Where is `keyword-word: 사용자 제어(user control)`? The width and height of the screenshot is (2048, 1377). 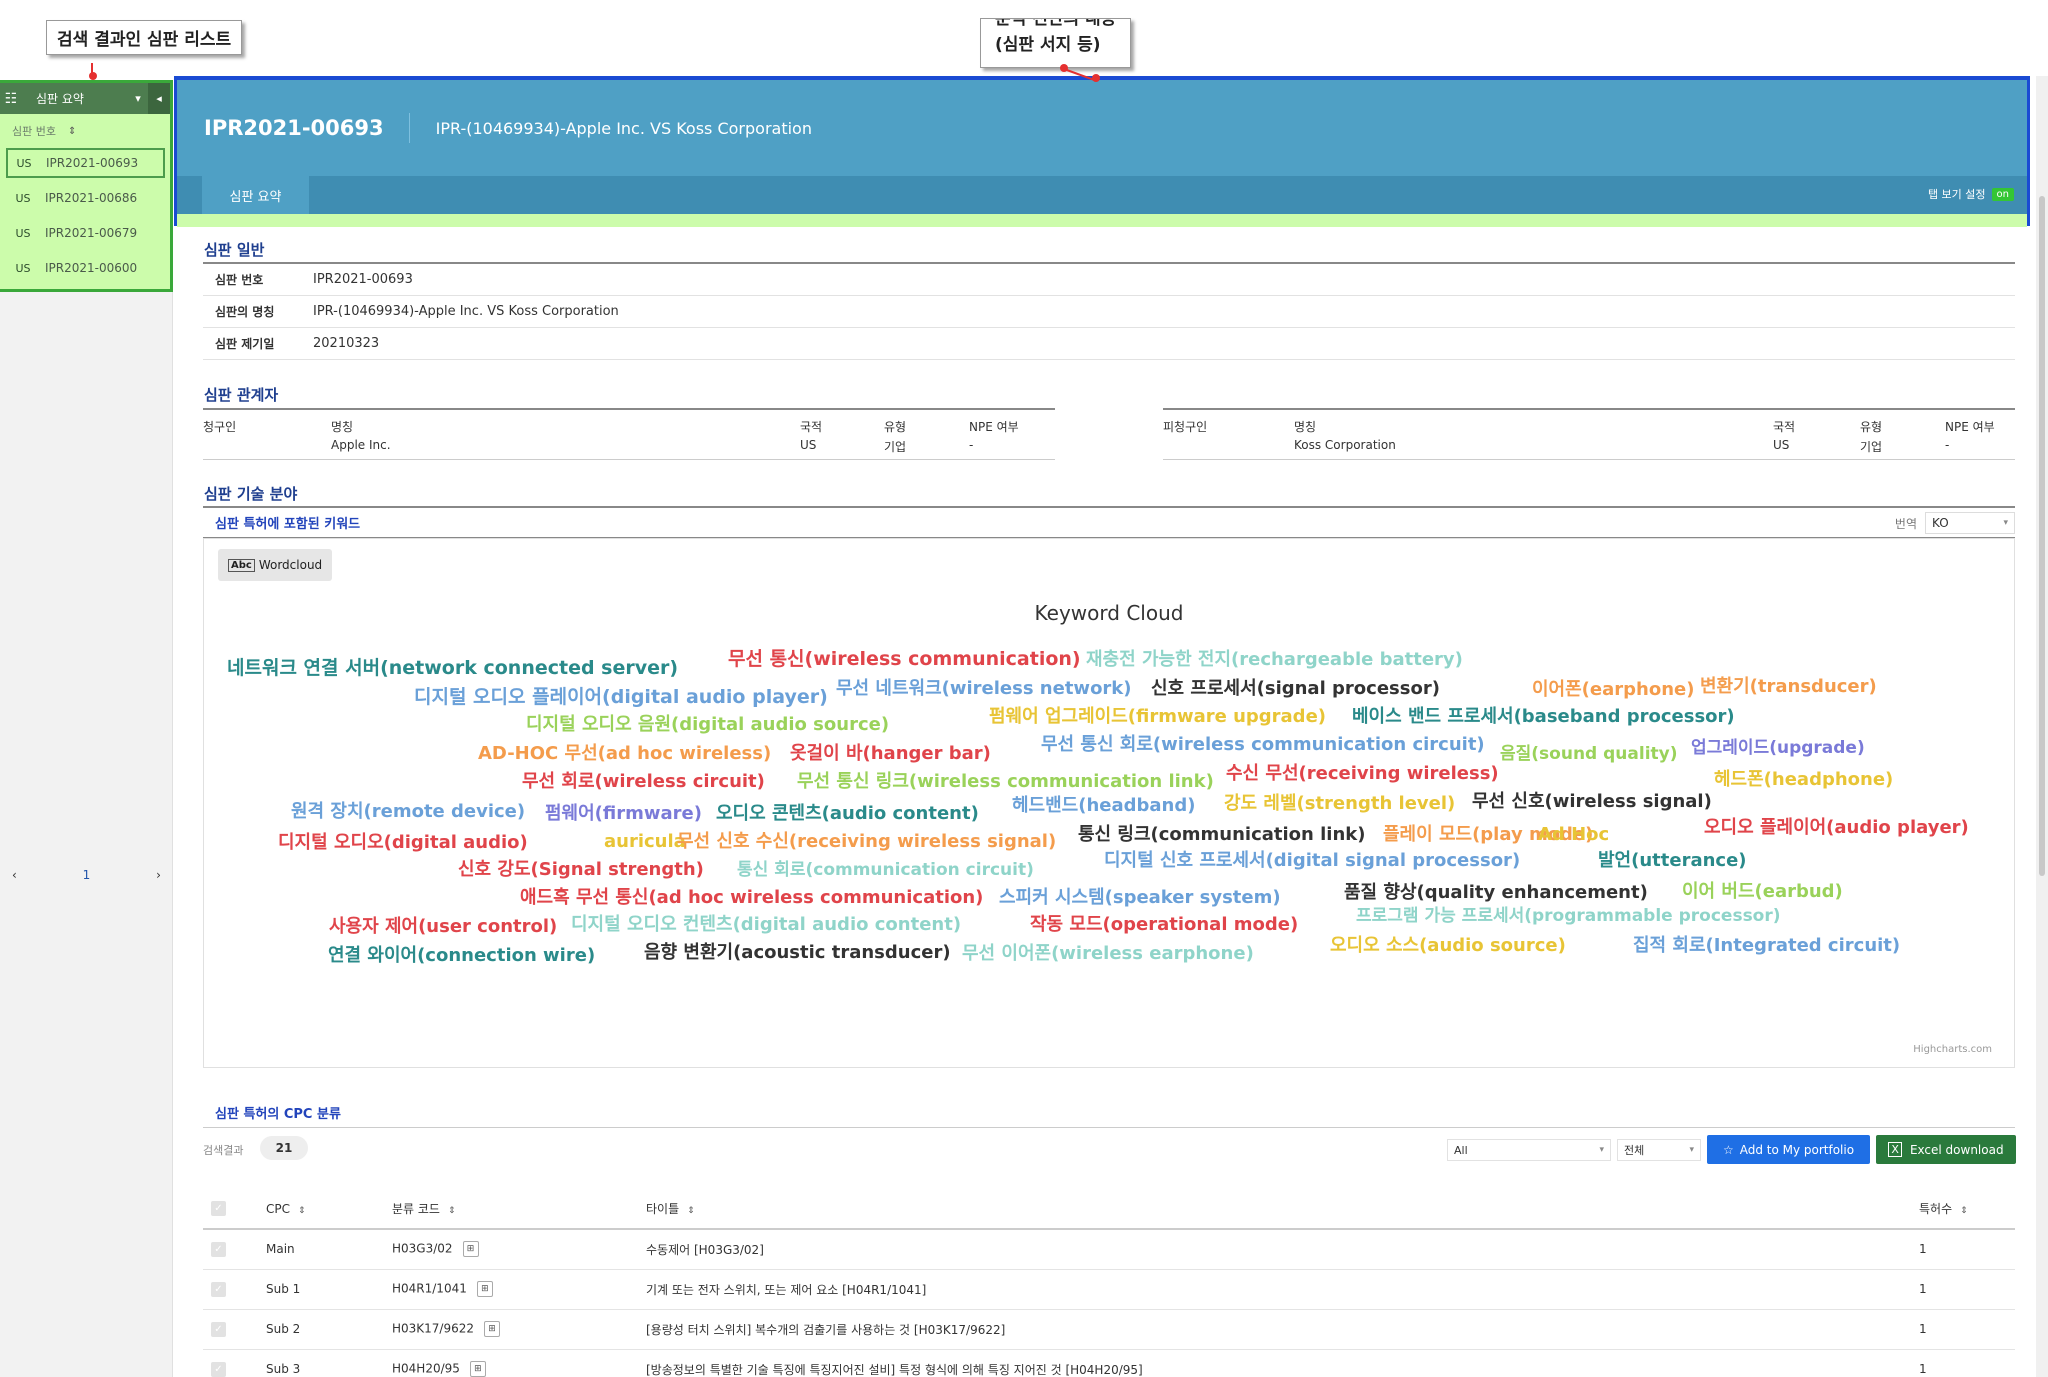 keyword-word: 사용자 제어(user control) is located at coordinates (443, 926).